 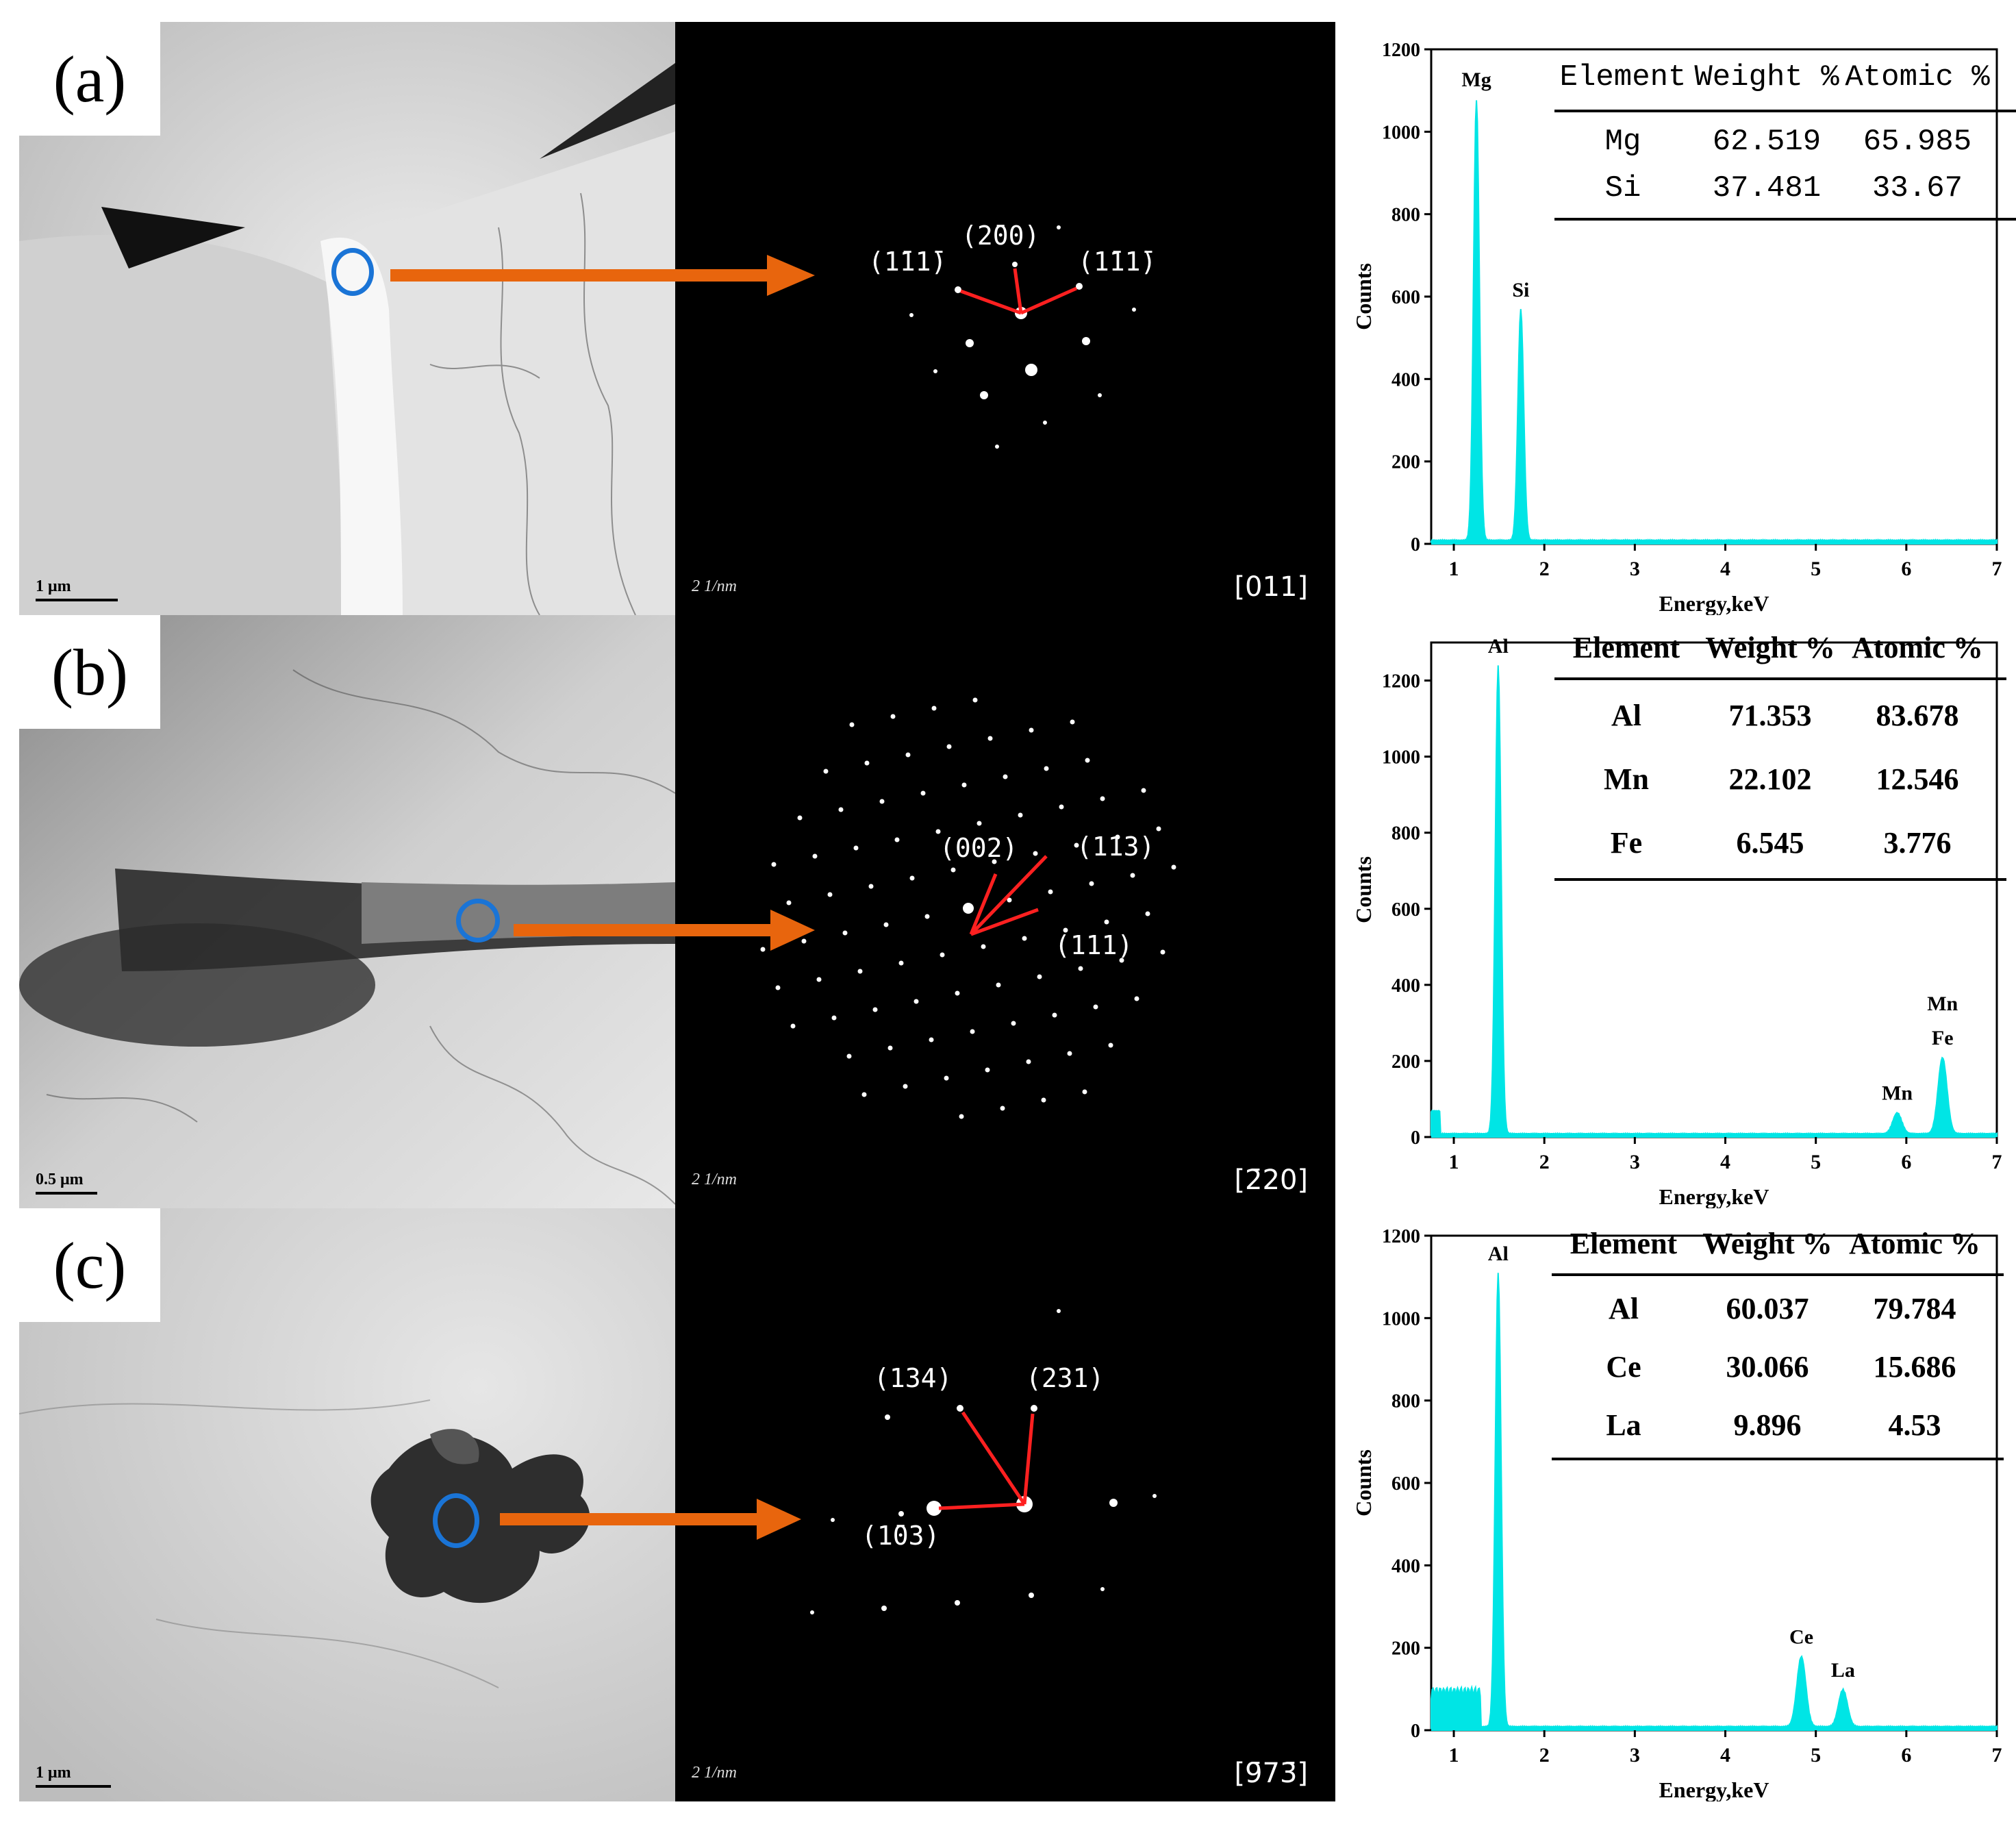 I want to click on table-row: Al 60.037 79.784, so click(x=1778, y=1308).